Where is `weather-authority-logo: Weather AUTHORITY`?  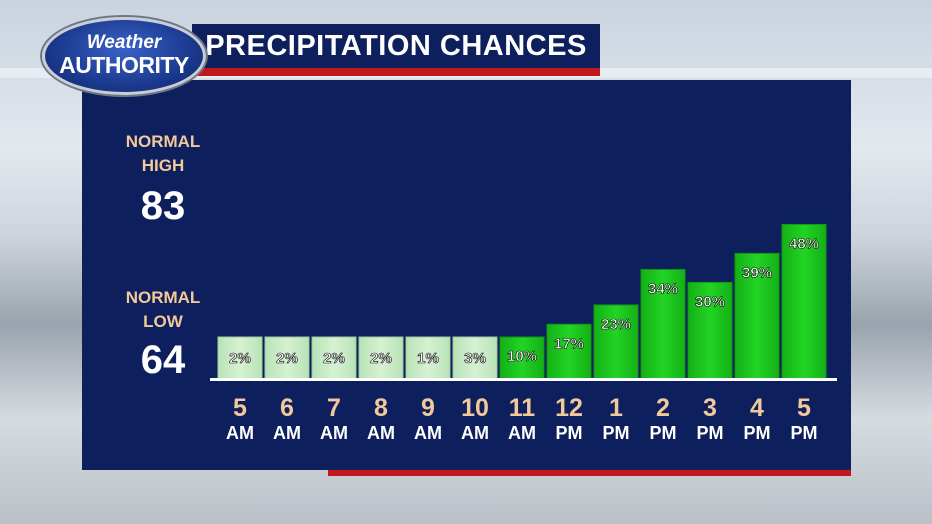 weather-authority-logo: Weather AUTHORITY is located at coordinates (124, 56).